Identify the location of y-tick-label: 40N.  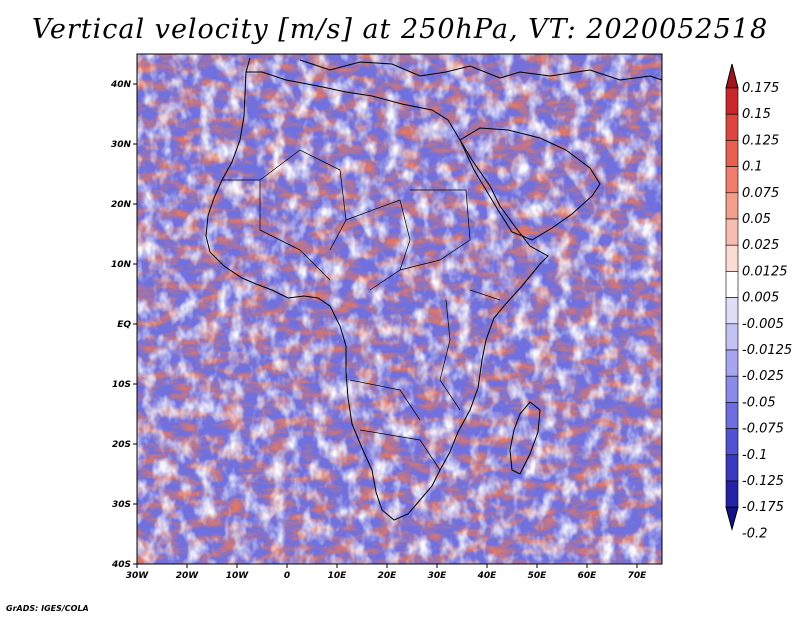
(121, 85).